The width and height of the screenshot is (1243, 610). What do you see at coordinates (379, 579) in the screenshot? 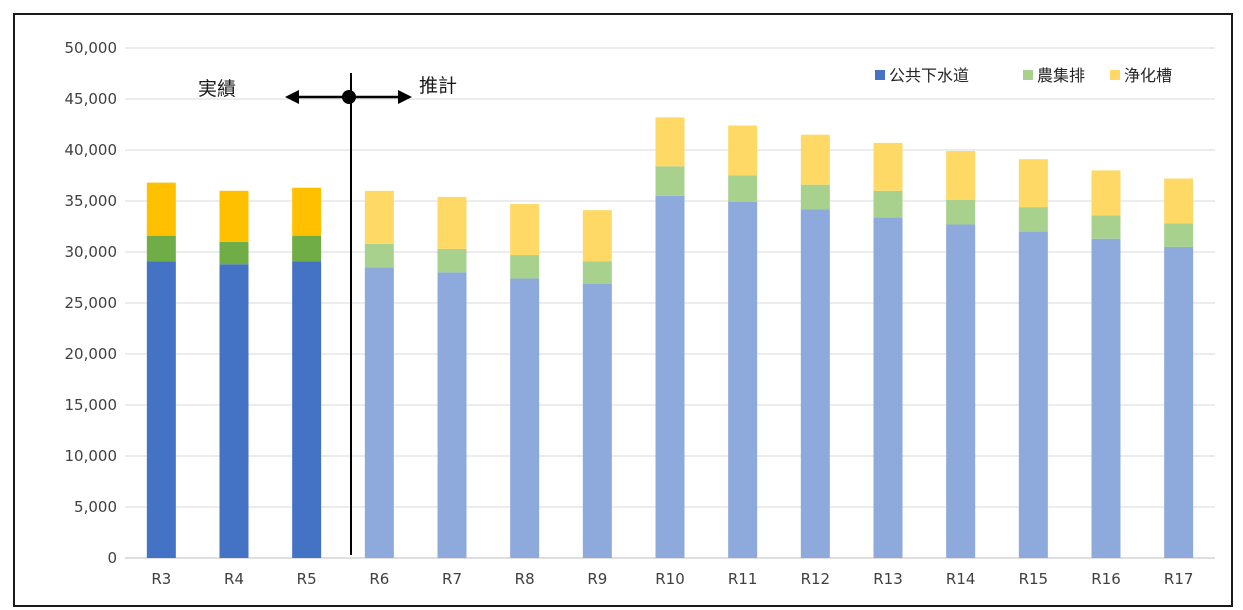
I see `x-tick-label: R6` at bounding box center [379, 579].